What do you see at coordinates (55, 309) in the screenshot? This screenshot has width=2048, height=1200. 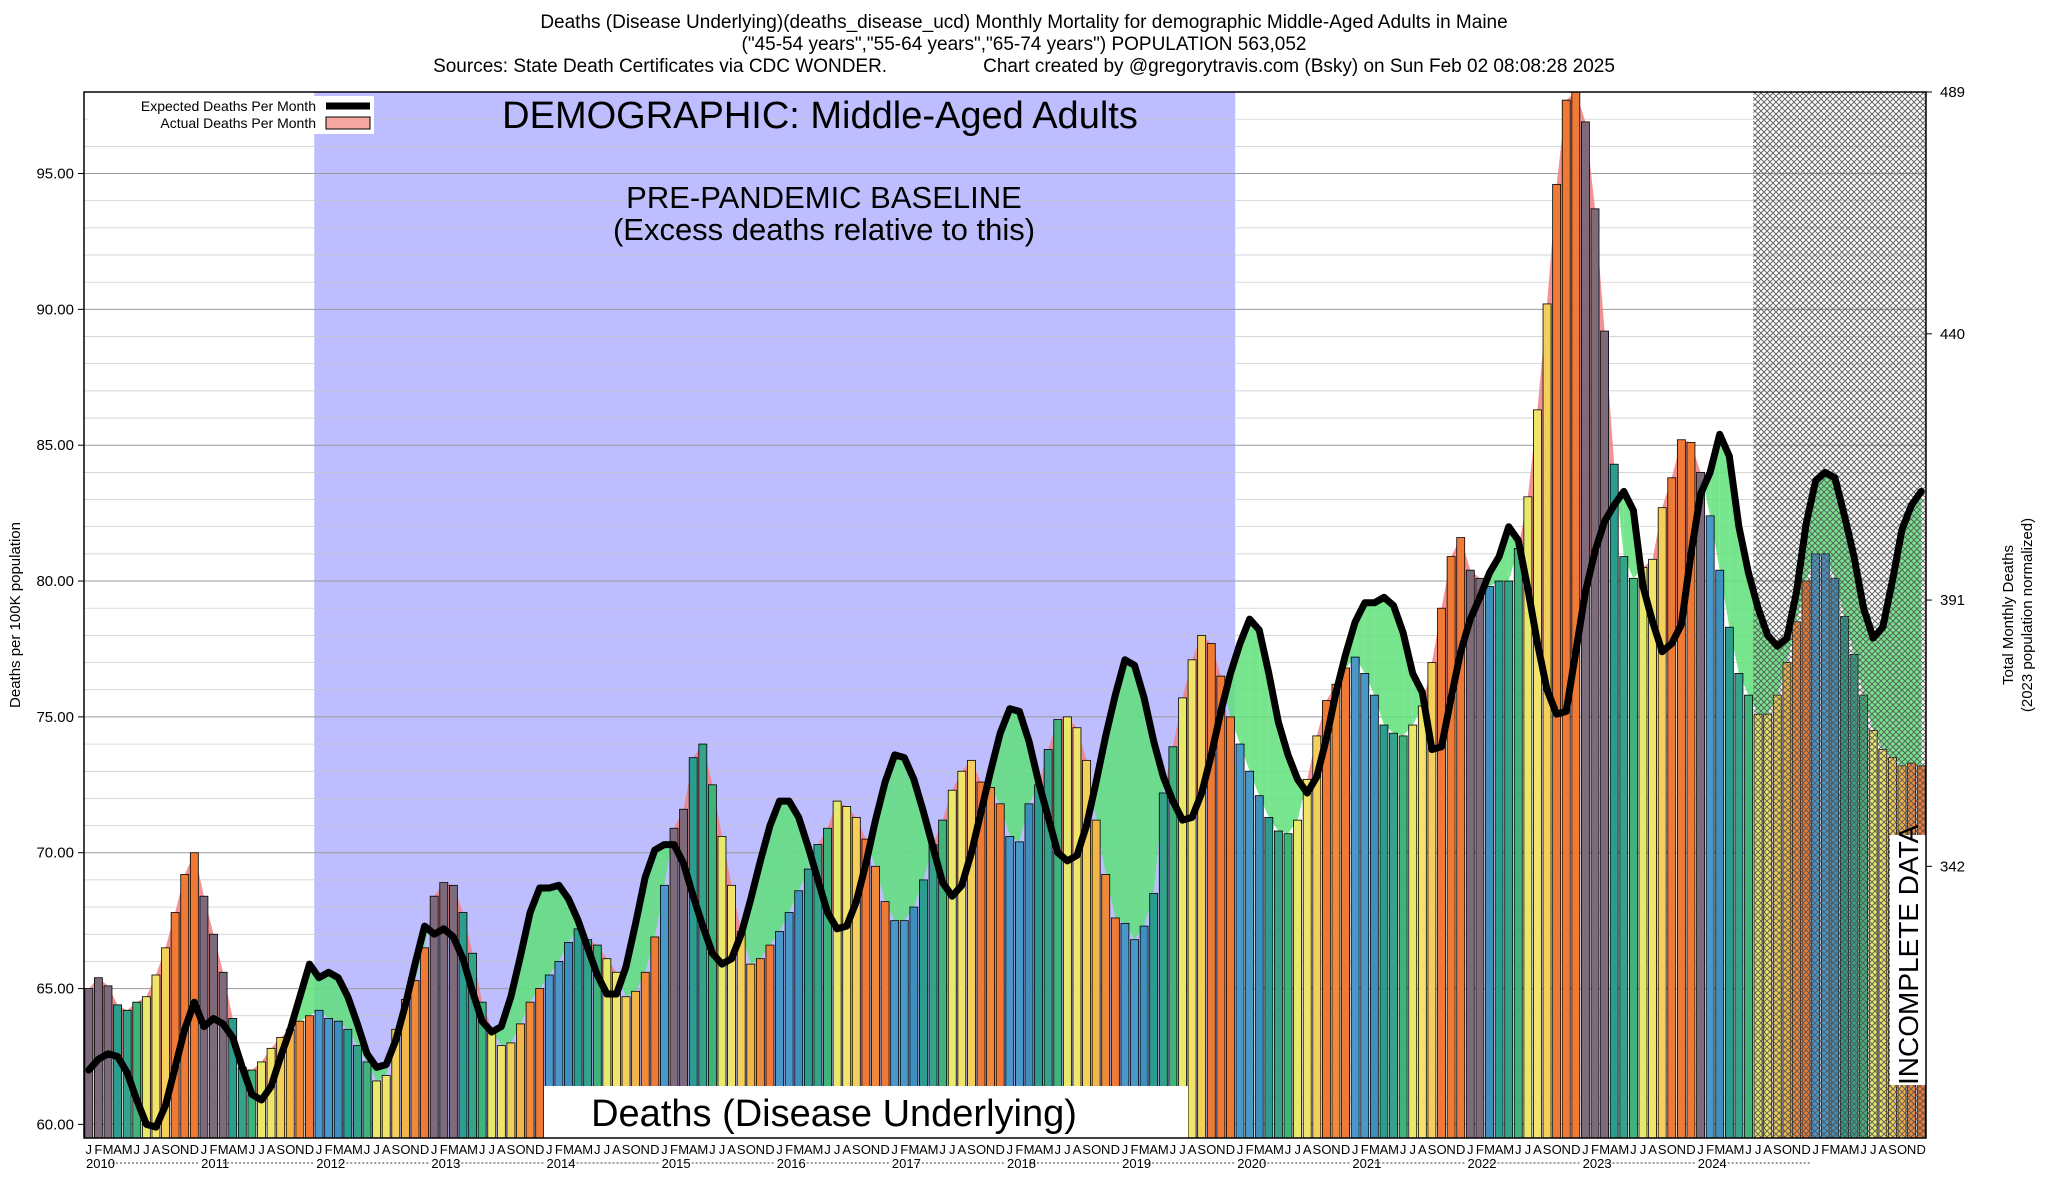 I see `y-tick-label: 90.00` at bounding box center [55, 309].